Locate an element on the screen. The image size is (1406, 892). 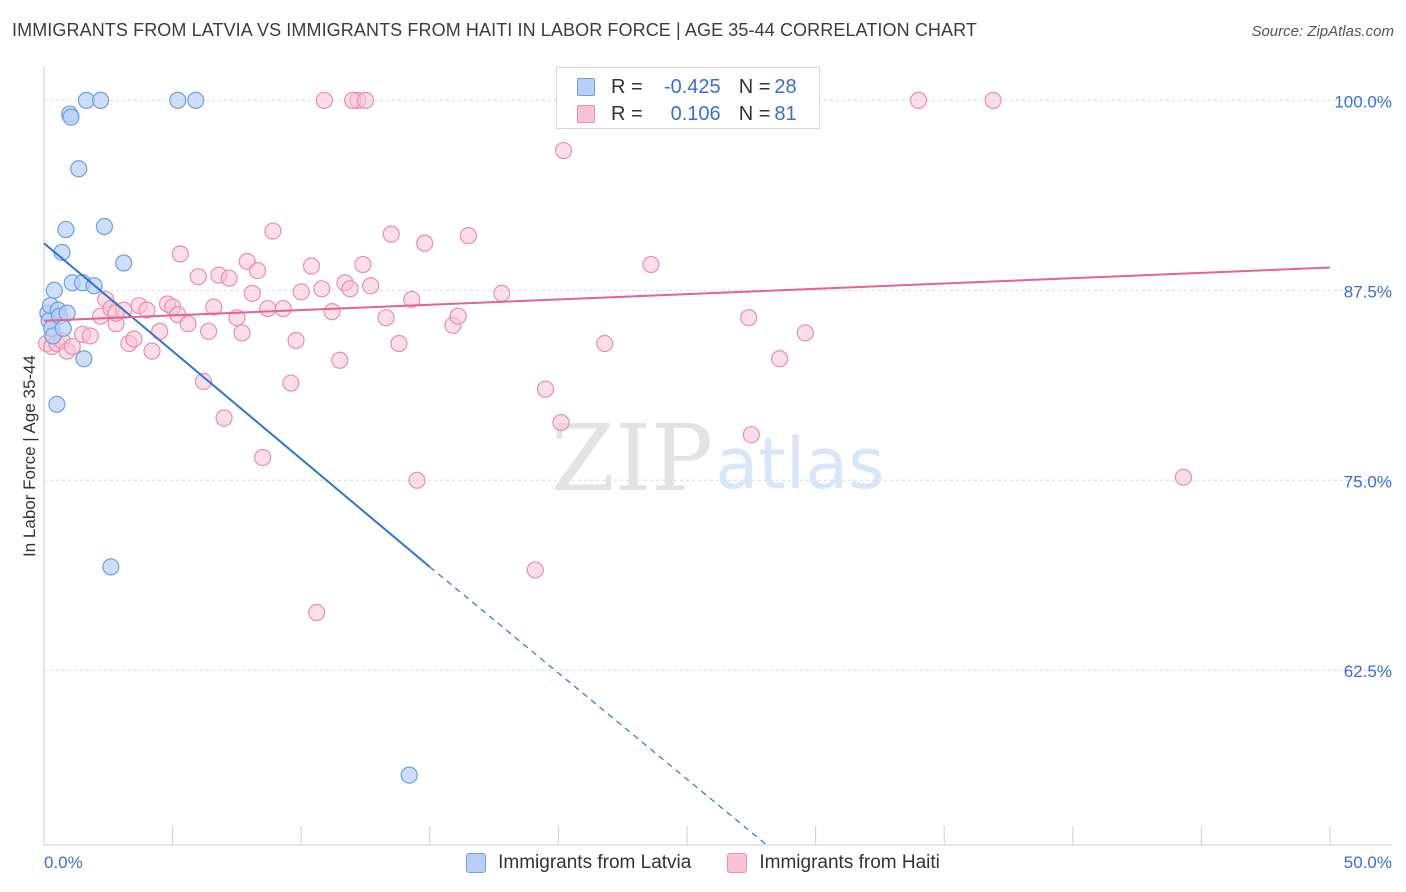
correlation-legend: R = -0.425 N = 28 R = 0.106 N = 81 is located at coordinates (688, 98).